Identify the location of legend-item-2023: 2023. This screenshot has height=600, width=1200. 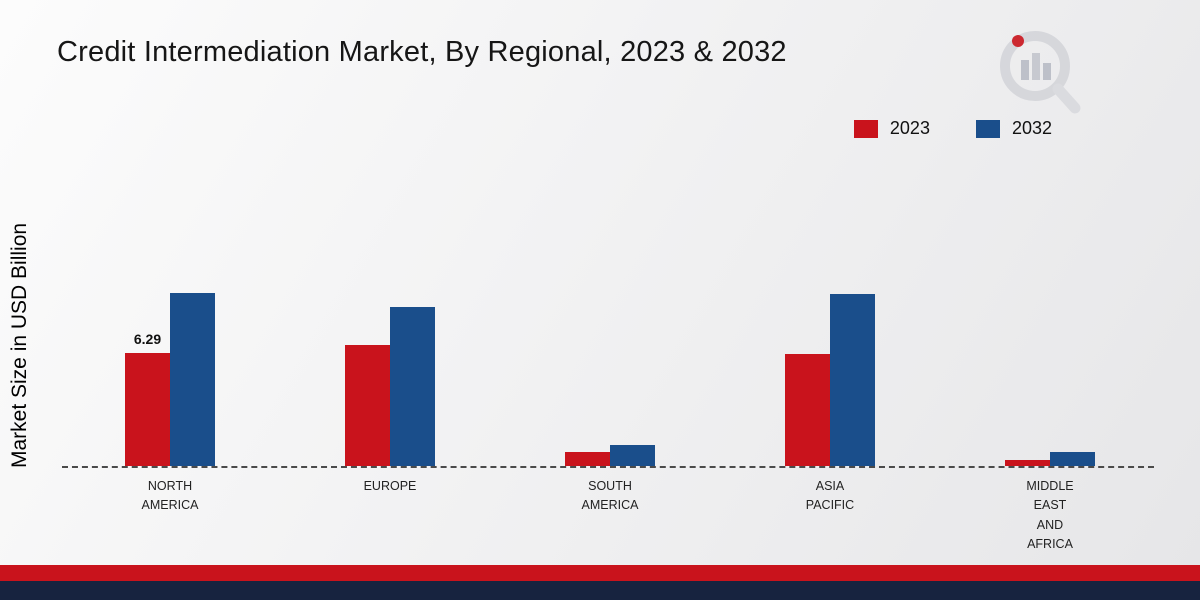
(891, 128).